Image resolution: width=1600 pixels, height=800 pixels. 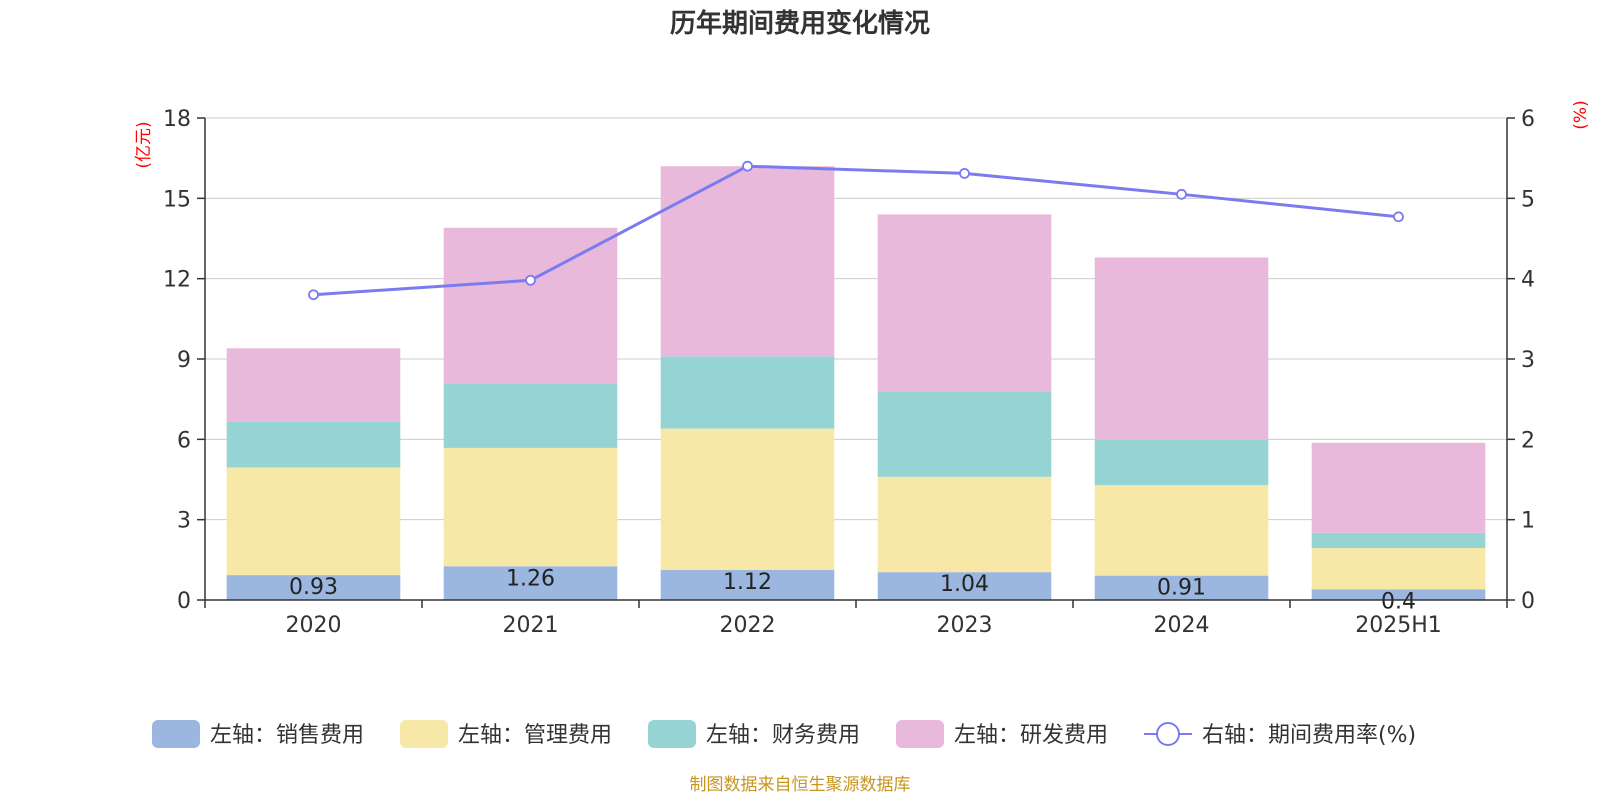 What do you see at coordinates (531, 625) in the screenshot?
I see `x-axis-tick-label: 2021` at bounding box center [531, 625].